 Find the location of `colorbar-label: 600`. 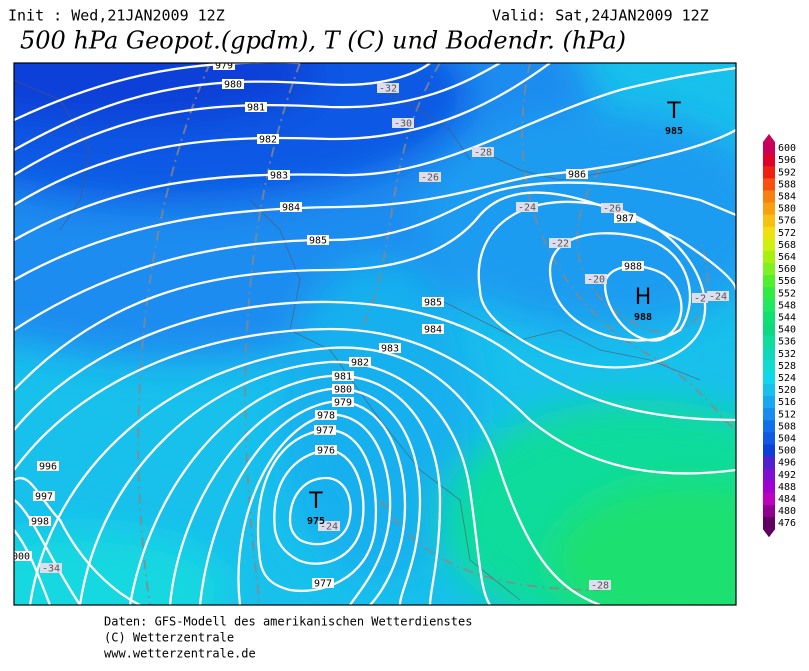

colorbar-label: 600 is located at coordinates (787, 148).